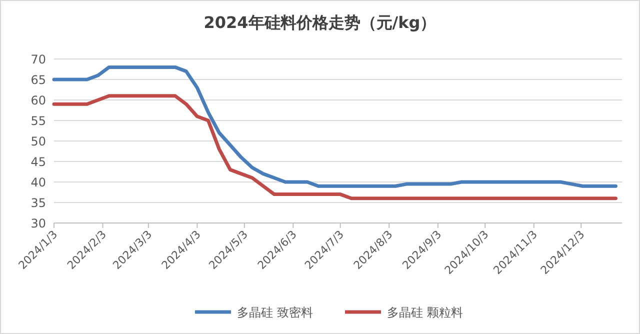 The height and width of the screenshot is (334, 640). Describe the element at coordinates (38, 141) in the screenshot. I see `y-tick-label: 50` at that location.